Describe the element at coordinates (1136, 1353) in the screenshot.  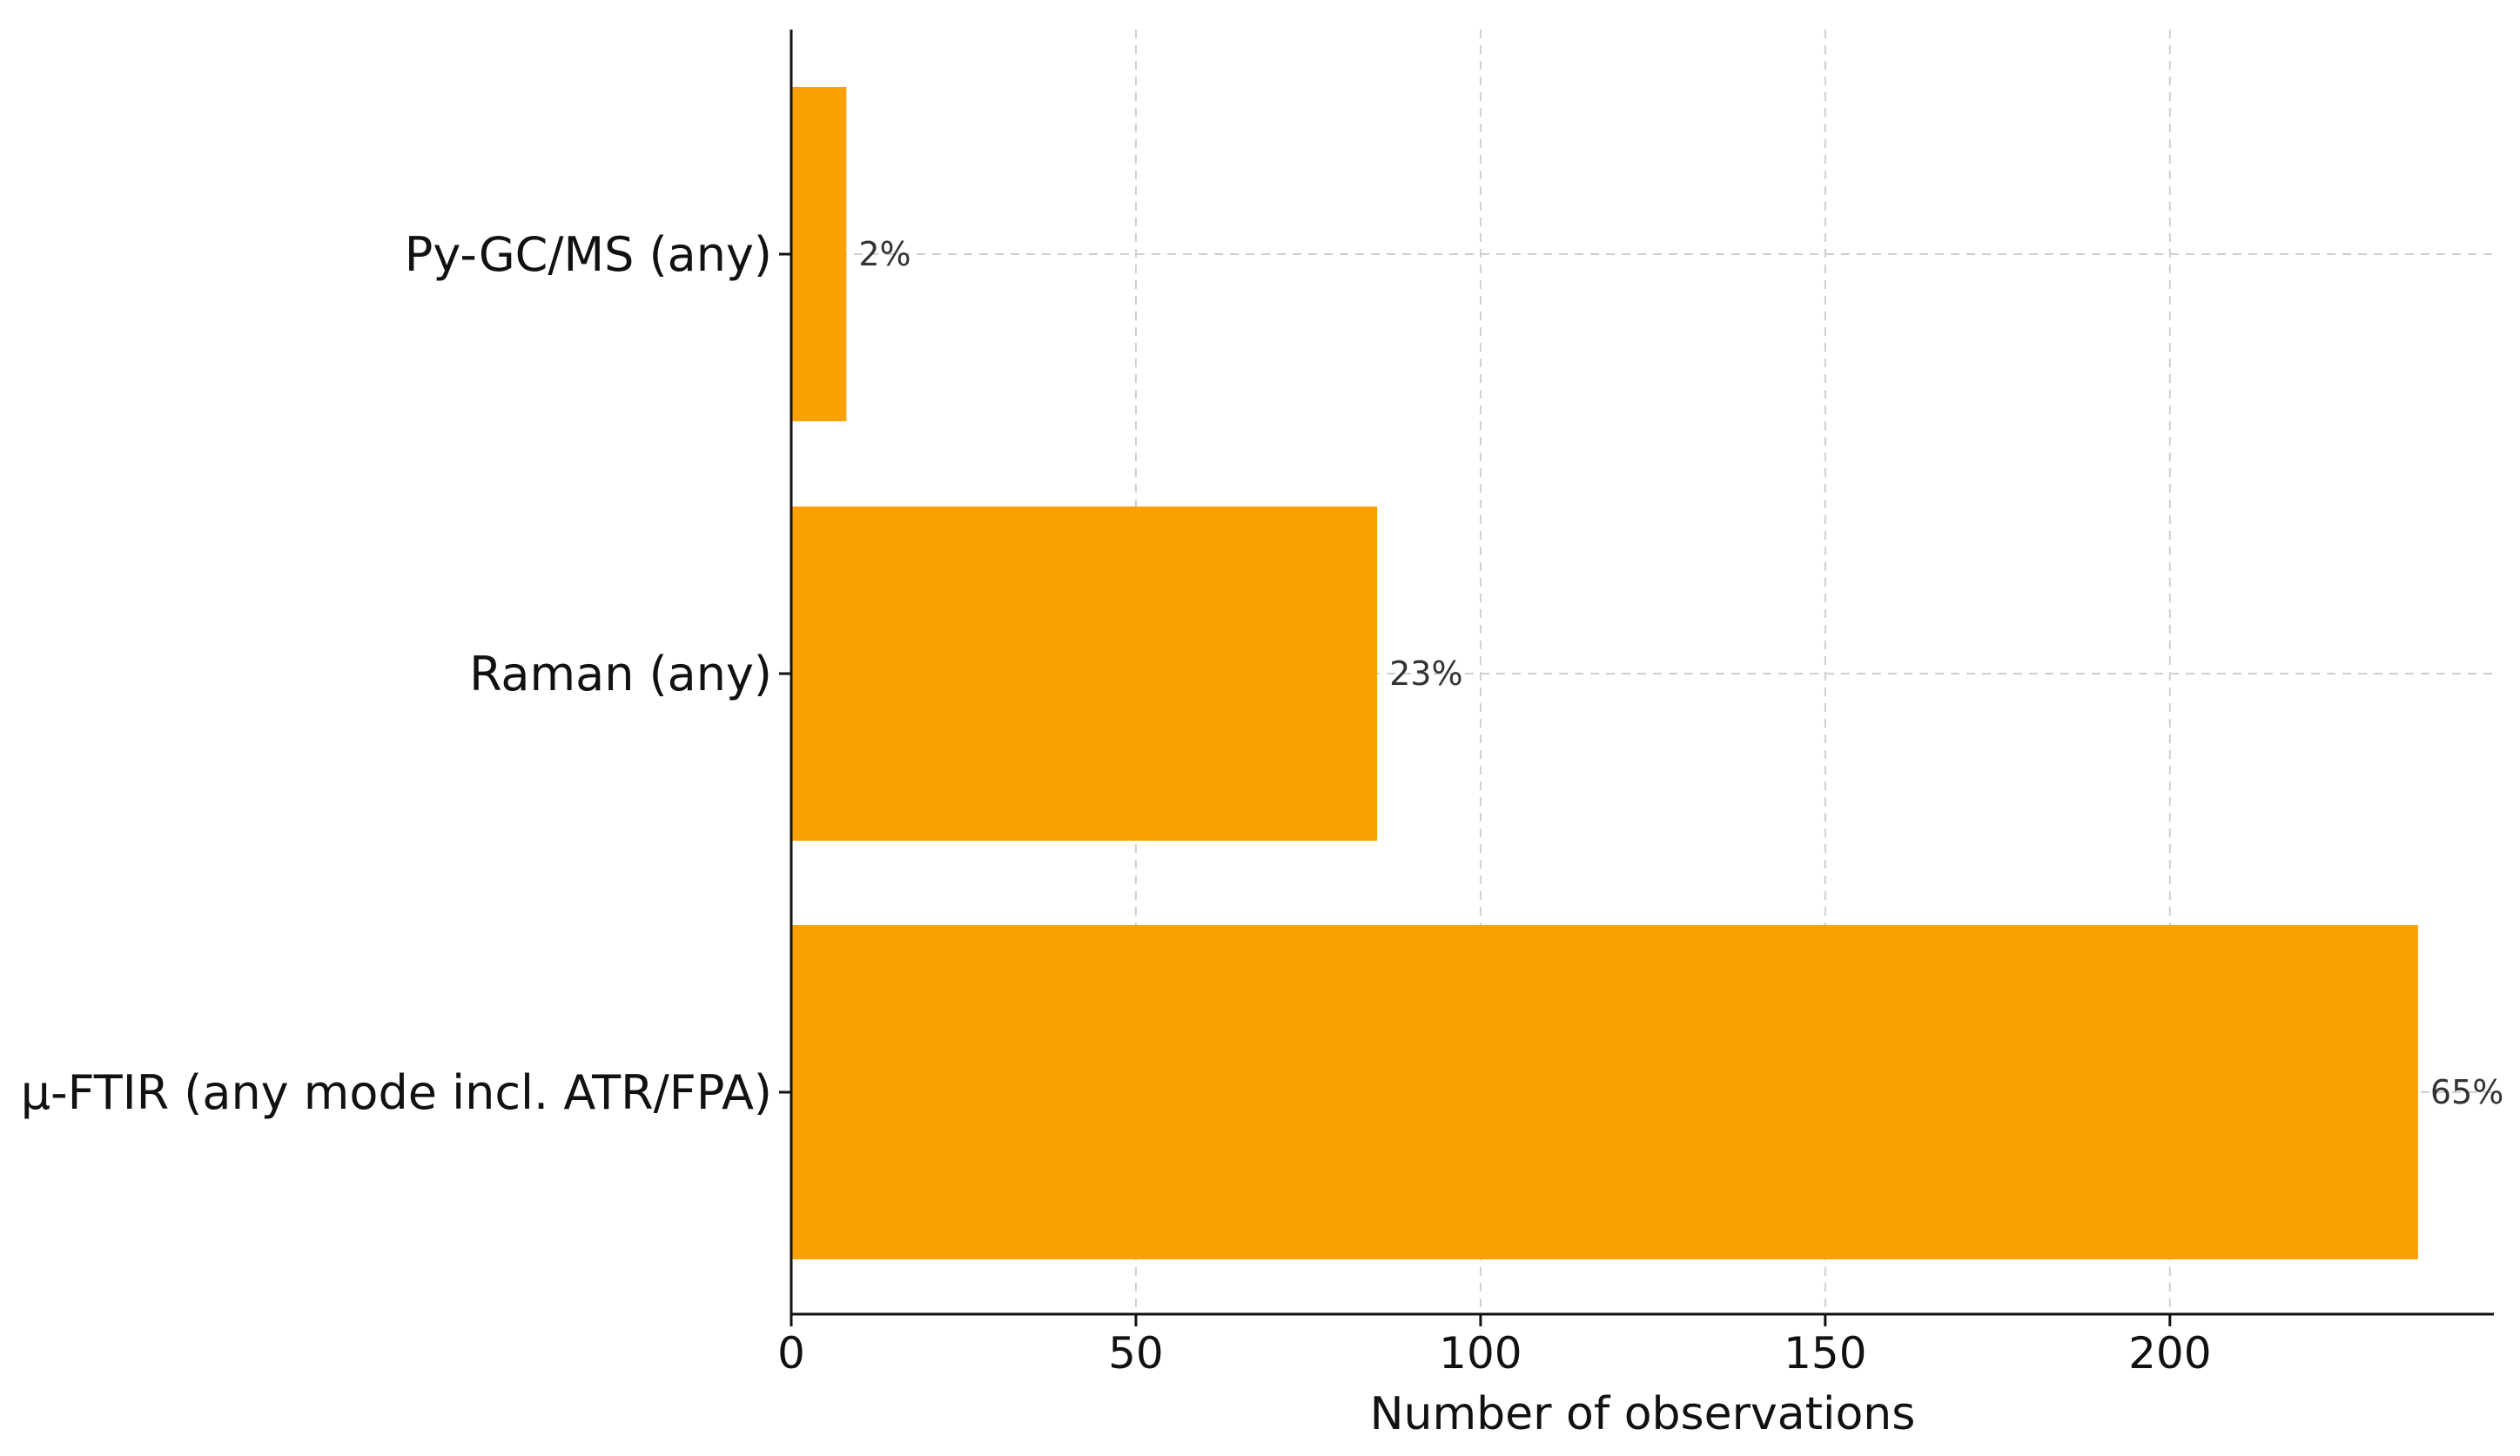
I see `x-tick-label: 50` at that location.